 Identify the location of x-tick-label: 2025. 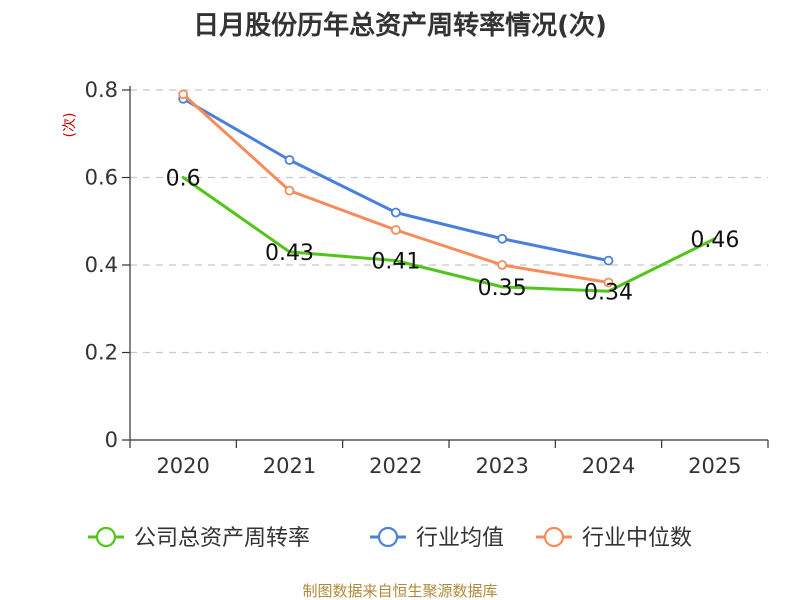
(714, 466).